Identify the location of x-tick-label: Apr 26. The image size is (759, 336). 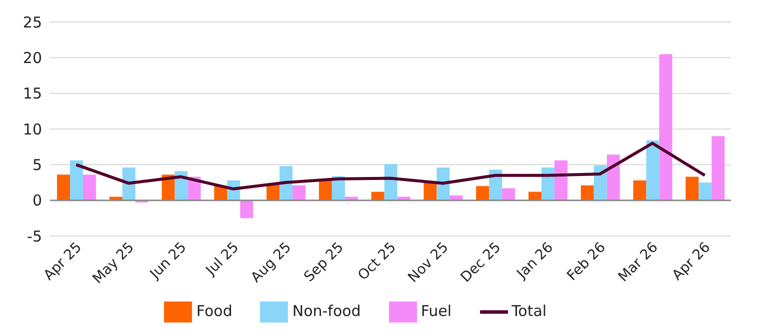
(691, 261).